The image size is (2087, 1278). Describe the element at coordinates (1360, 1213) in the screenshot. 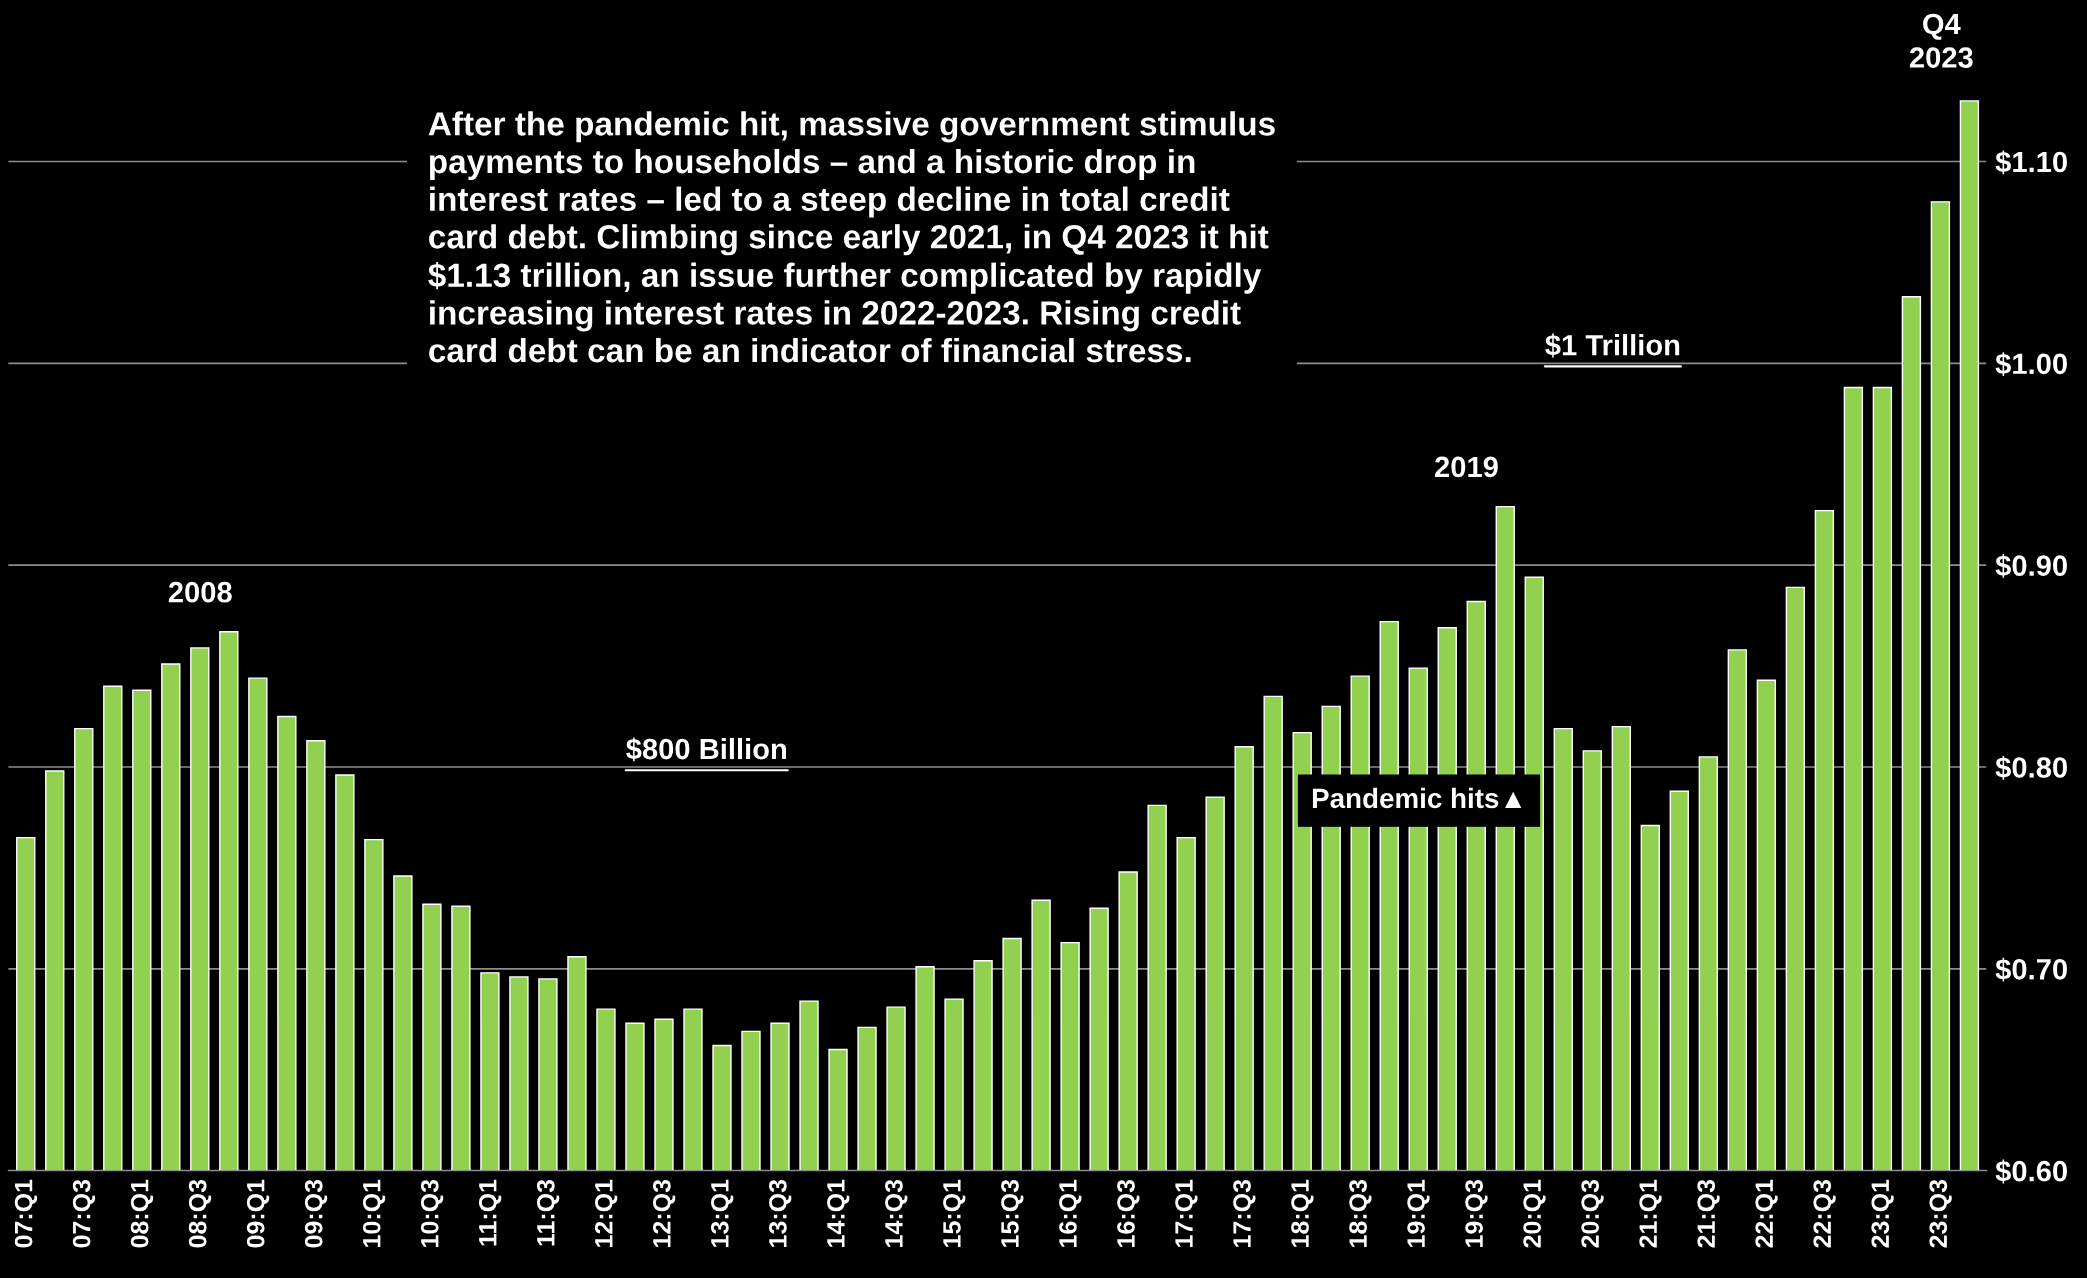

I see `x-tick-label: 18:Q3` at that location.